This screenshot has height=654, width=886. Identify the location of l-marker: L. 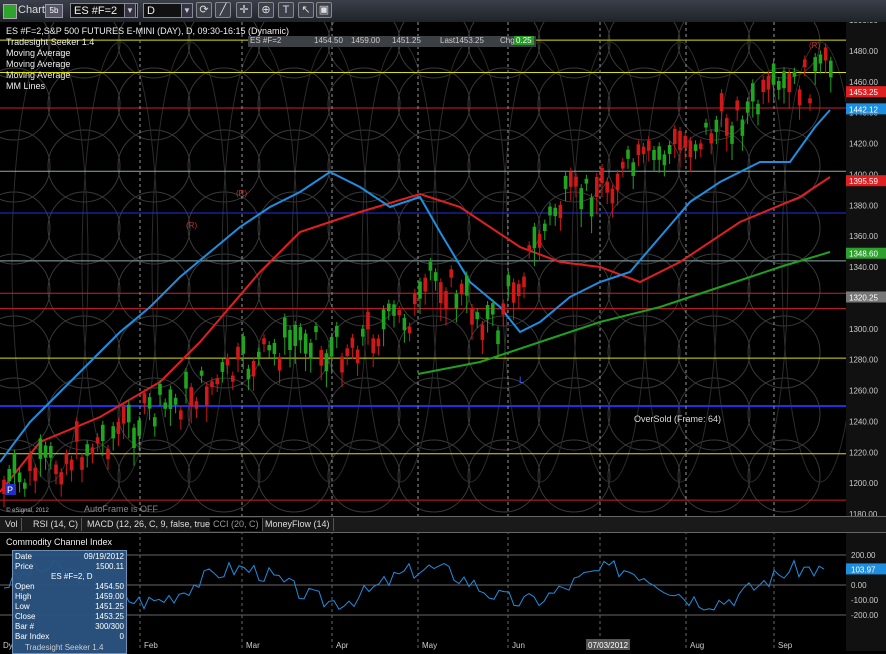
(521, 380).